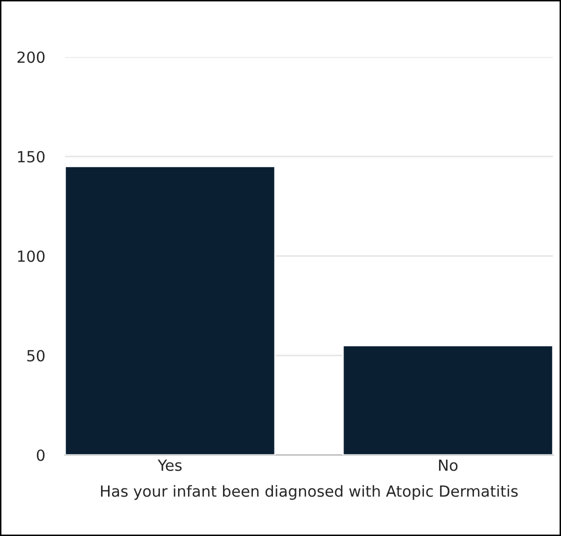 Image resolution: width=561 pixels, height=536 pixels. What do you see at coordinates (36, 356) in the screenshot?
I see `y-tick-label: 50` at bounding box center [36, 356].